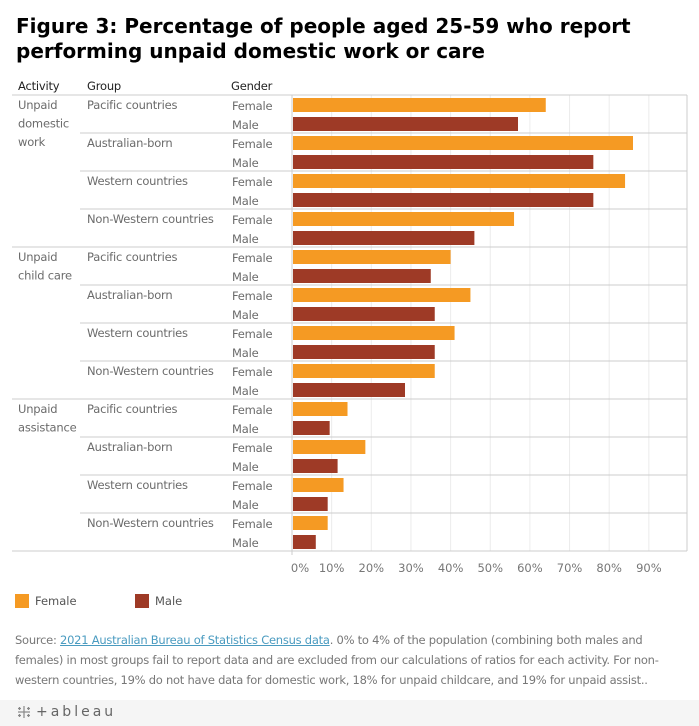 The height and width of the screenshot is (726, 699). I want to click on x-tick-label: 40%, so click(451, 568).